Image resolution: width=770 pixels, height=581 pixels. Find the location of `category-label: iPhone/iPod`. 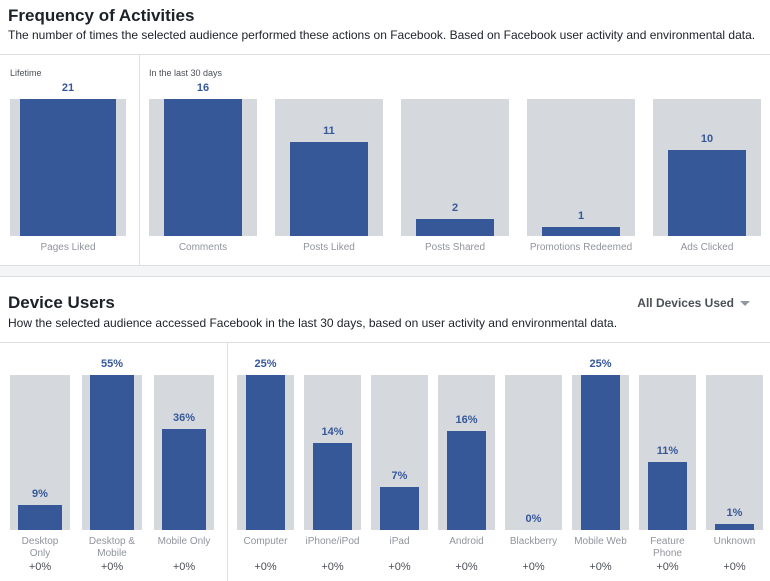

category-label: iPhone/iPod is located at coordinates (332, 541).